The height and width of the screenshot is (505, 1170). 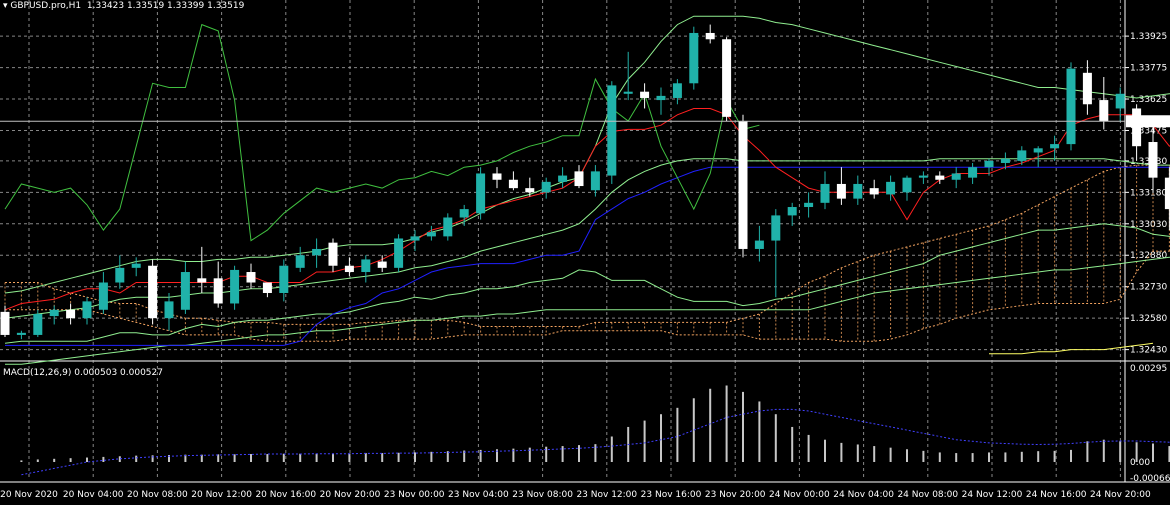 I want to click on macd-name: MACD(12,26,9), so click(x=37, y=373).